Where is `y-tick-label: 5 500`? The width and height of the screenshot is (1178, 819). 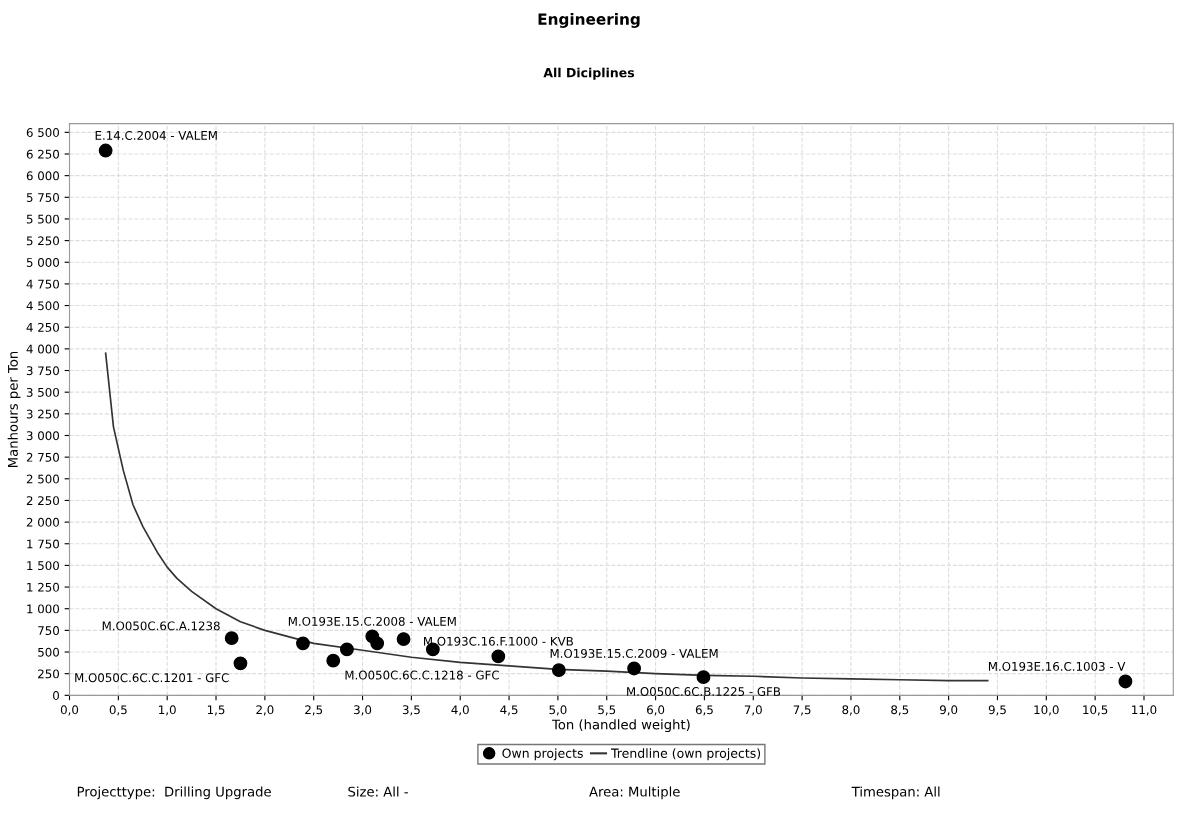 y-tick-label: 5 500 is located at coordinates (42, 219).